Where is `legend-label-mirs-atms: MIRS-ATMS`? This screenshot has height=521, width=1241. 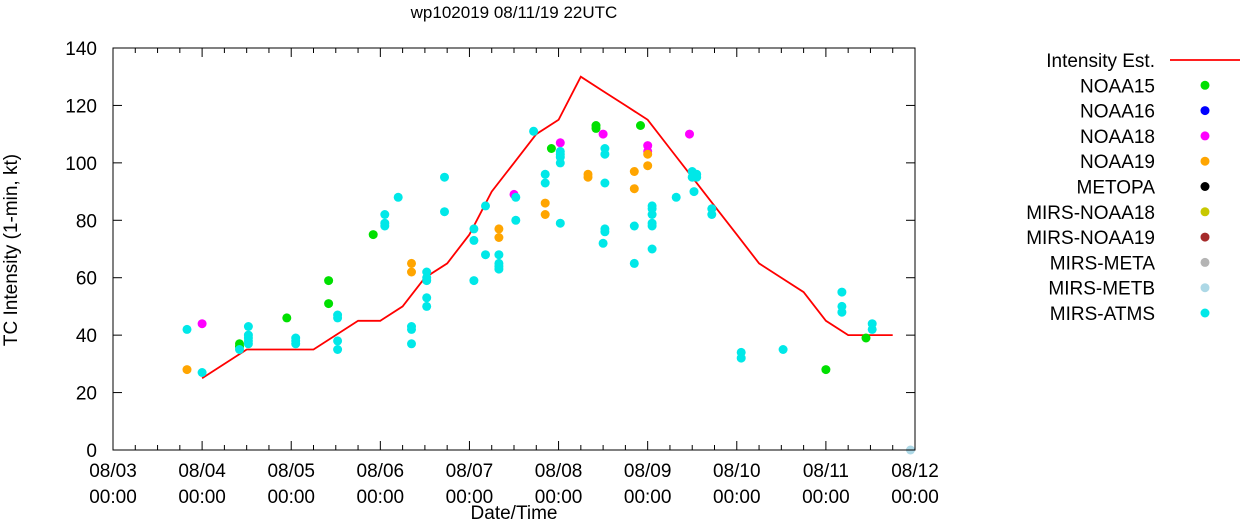 legend-label-mirs-atms: MIRS-ATMS is located at coordinates (1102, 314).